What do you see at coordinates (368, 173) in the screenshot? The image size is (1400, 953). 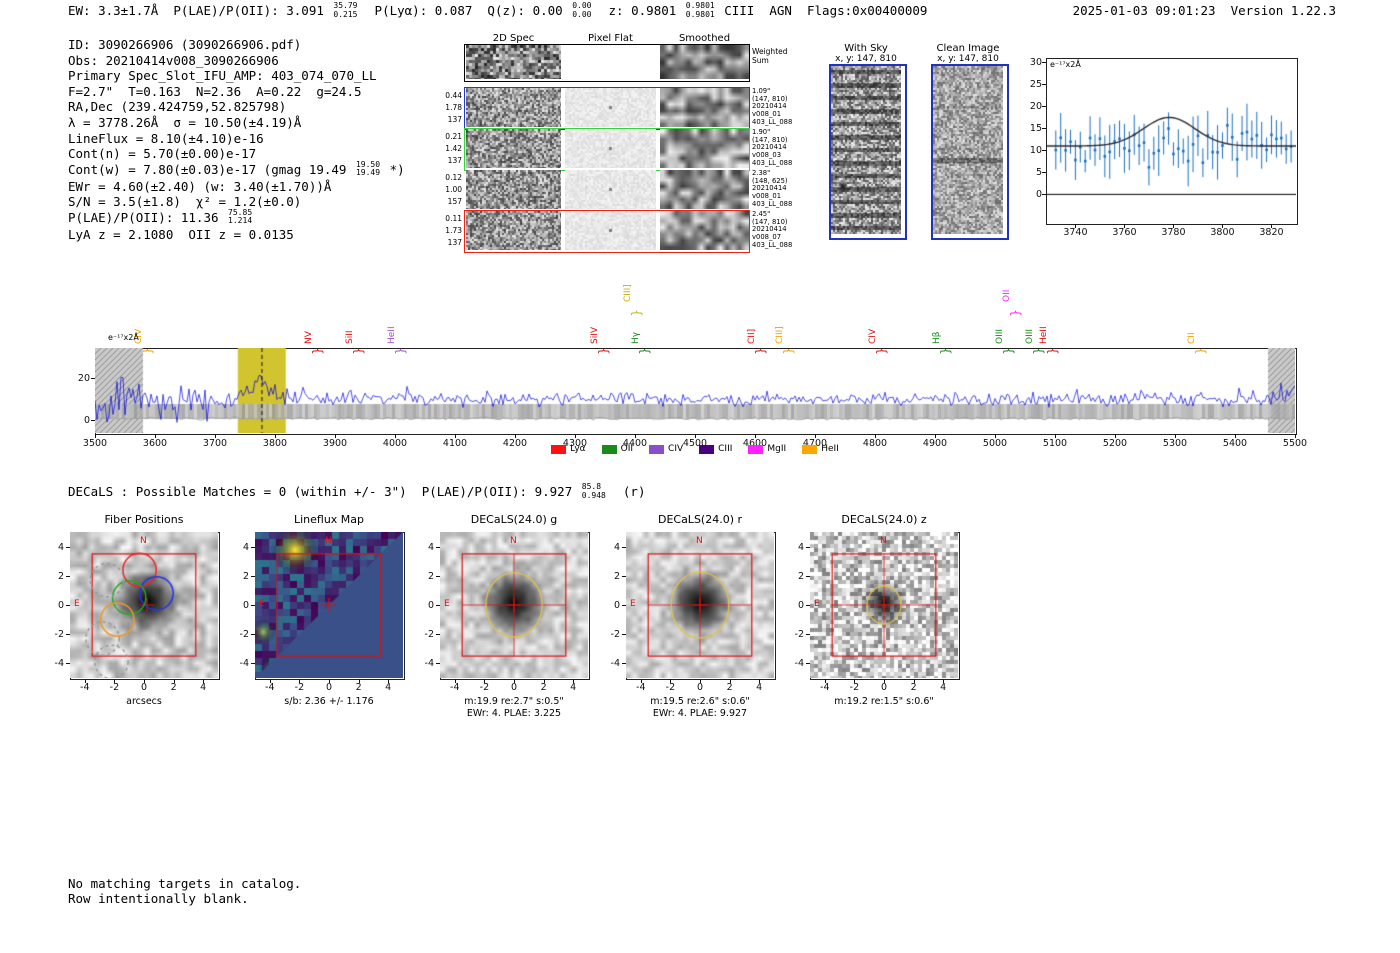 I see `info-line-8-frac-1-bottom: 19.49` at bounding box center [368, 173].